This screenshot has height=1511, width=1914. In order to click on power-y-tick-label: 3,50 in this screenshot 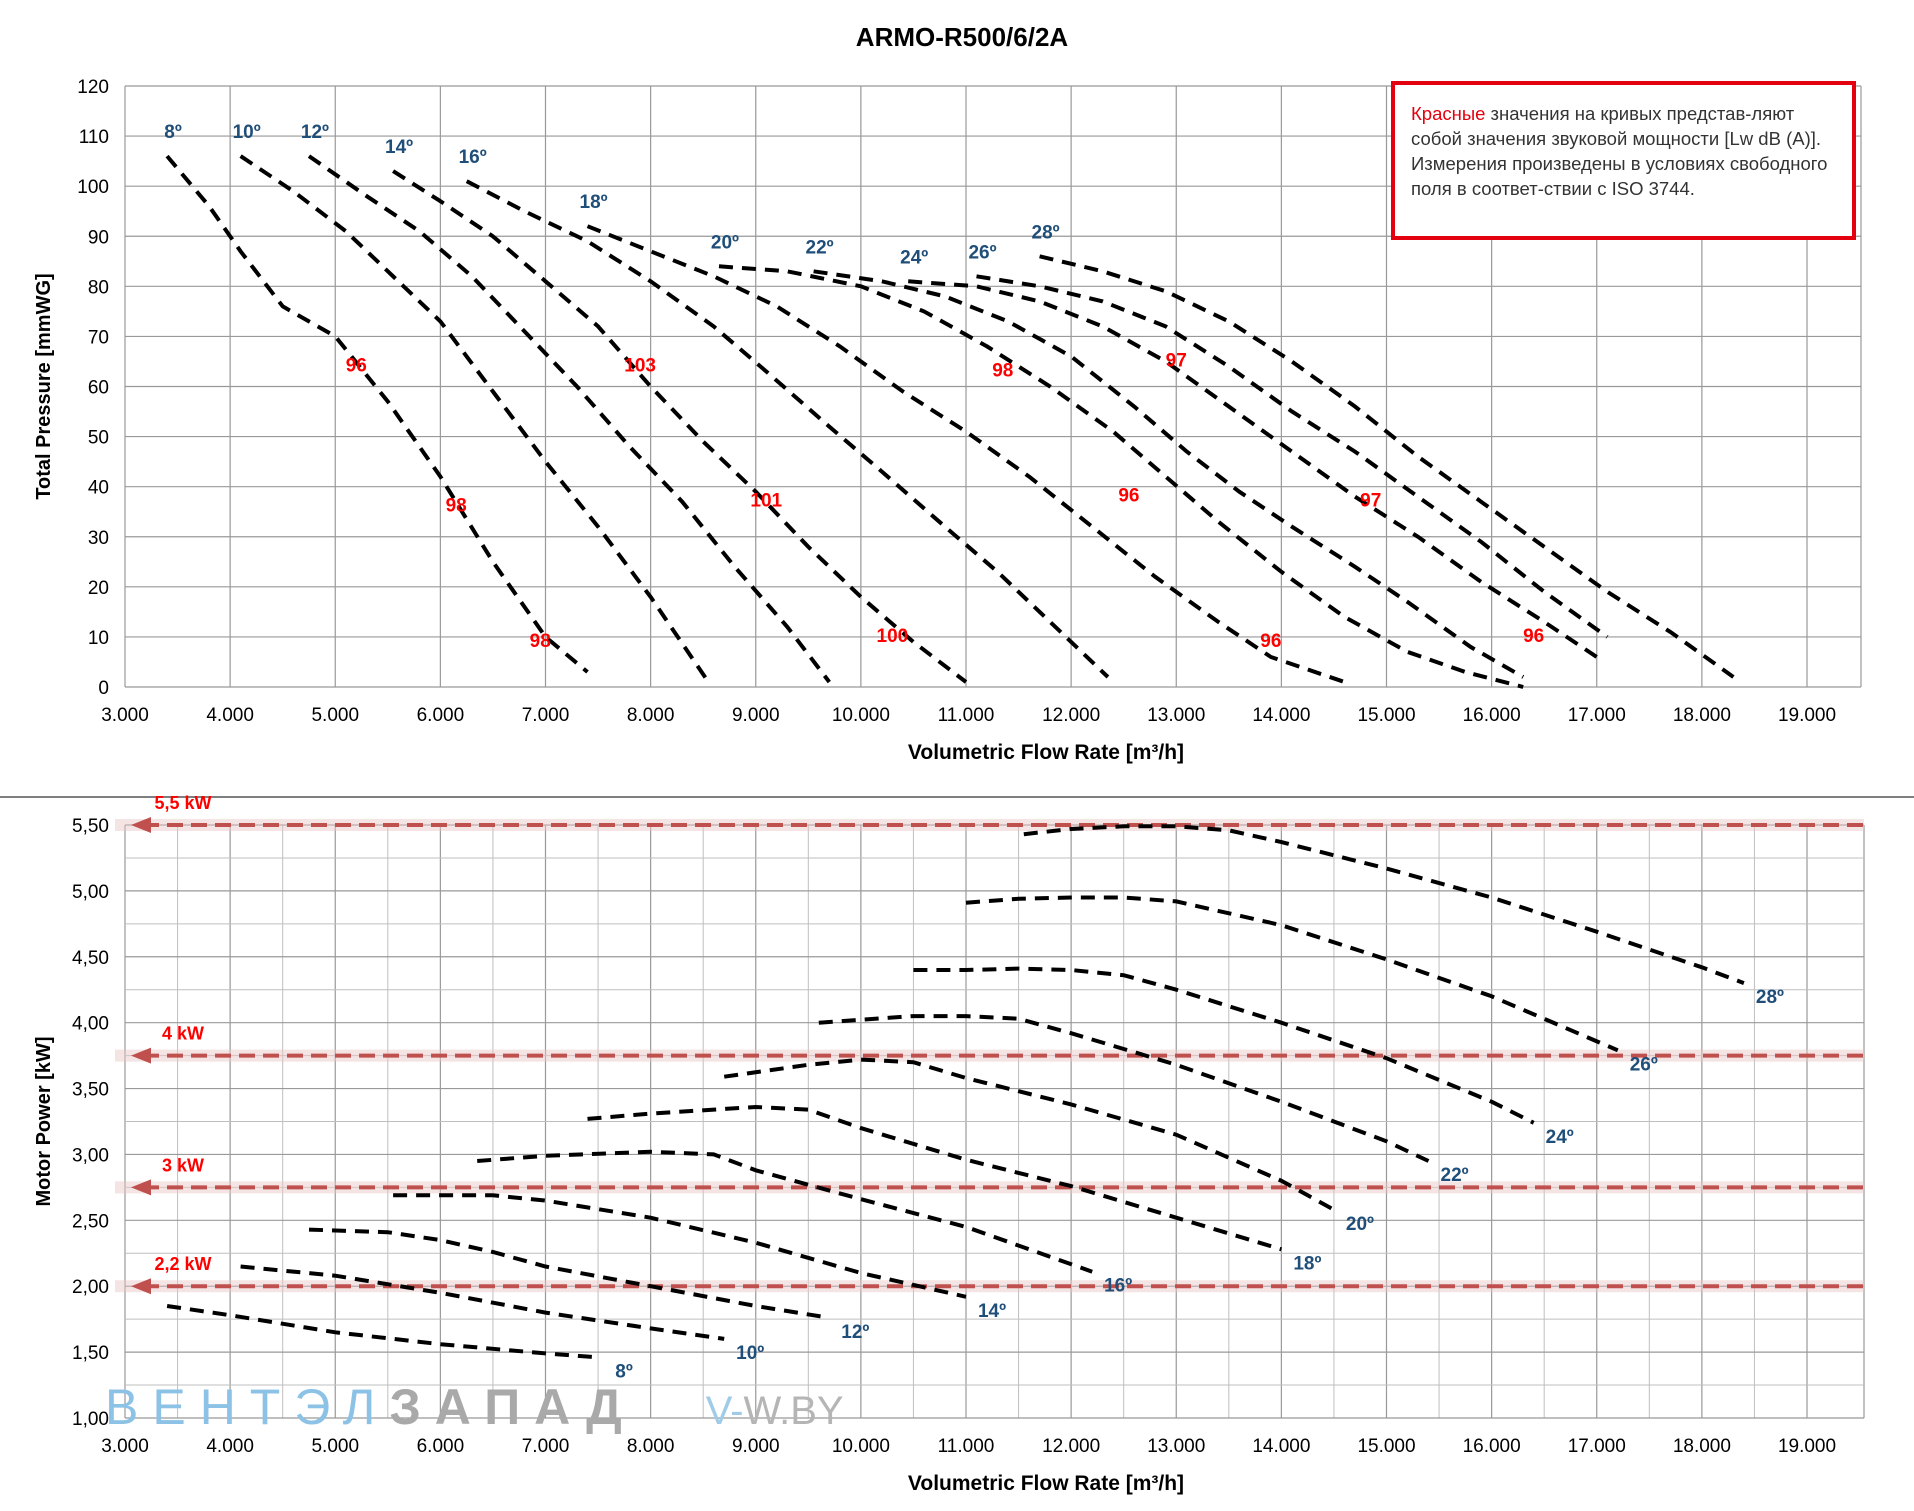, I will do `click(90, 1090)`.